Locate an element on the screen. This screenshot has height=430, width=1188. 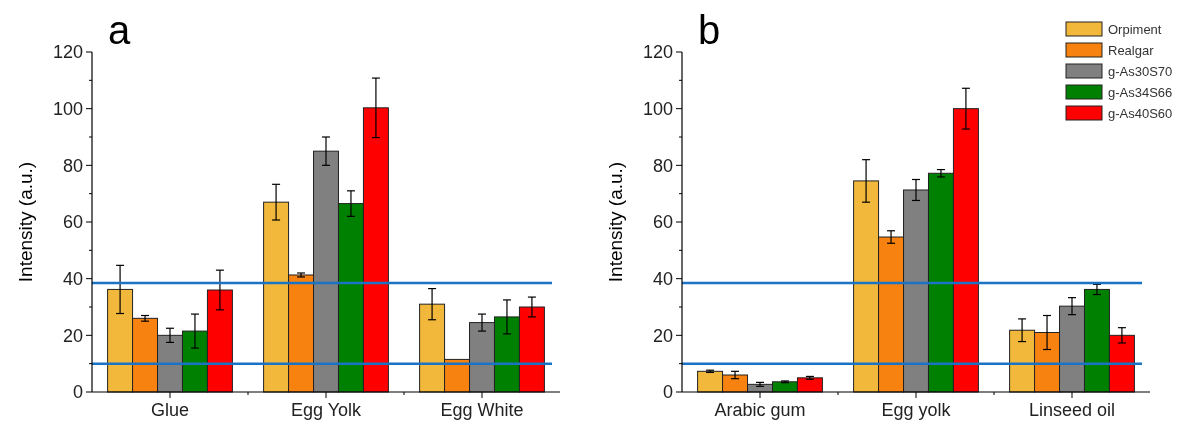
legend-label: Realgar is located at coordinates (1131, 50).